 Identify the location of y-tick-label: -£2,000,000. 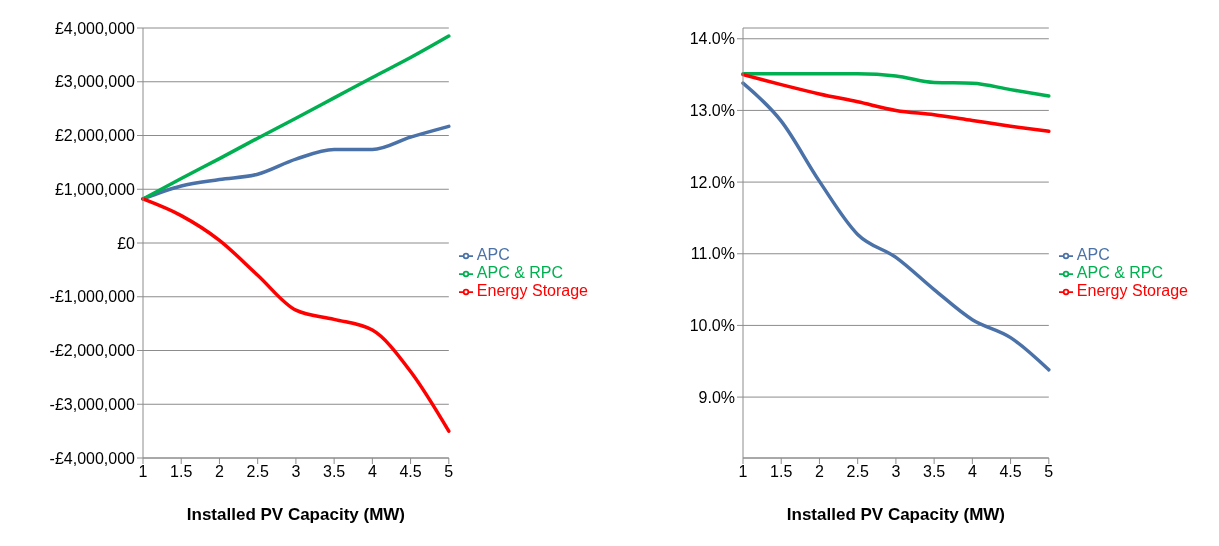
(92, 351).